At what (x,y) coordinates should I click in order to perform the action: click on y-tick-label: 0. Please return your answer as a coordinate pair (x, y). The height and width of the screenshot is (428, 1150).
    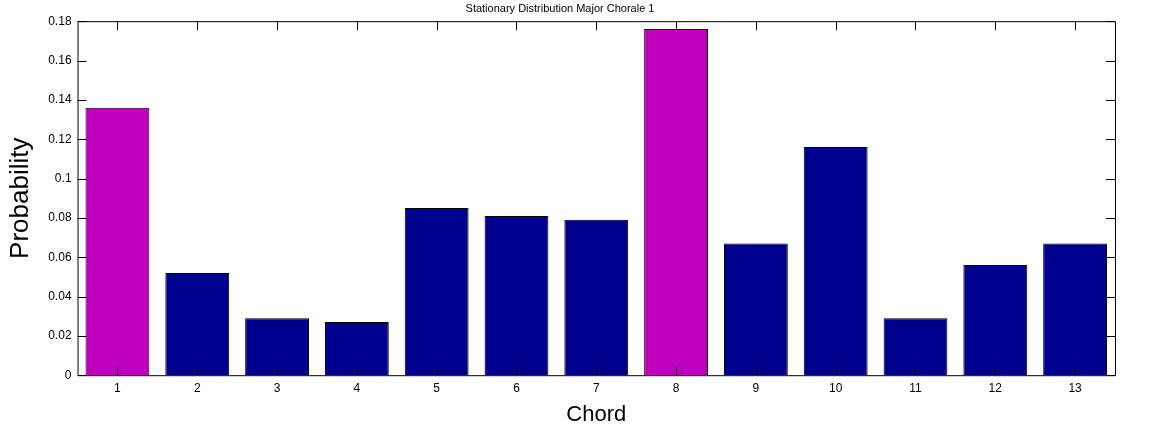
    Looking at the image, I should click on (68, 374).